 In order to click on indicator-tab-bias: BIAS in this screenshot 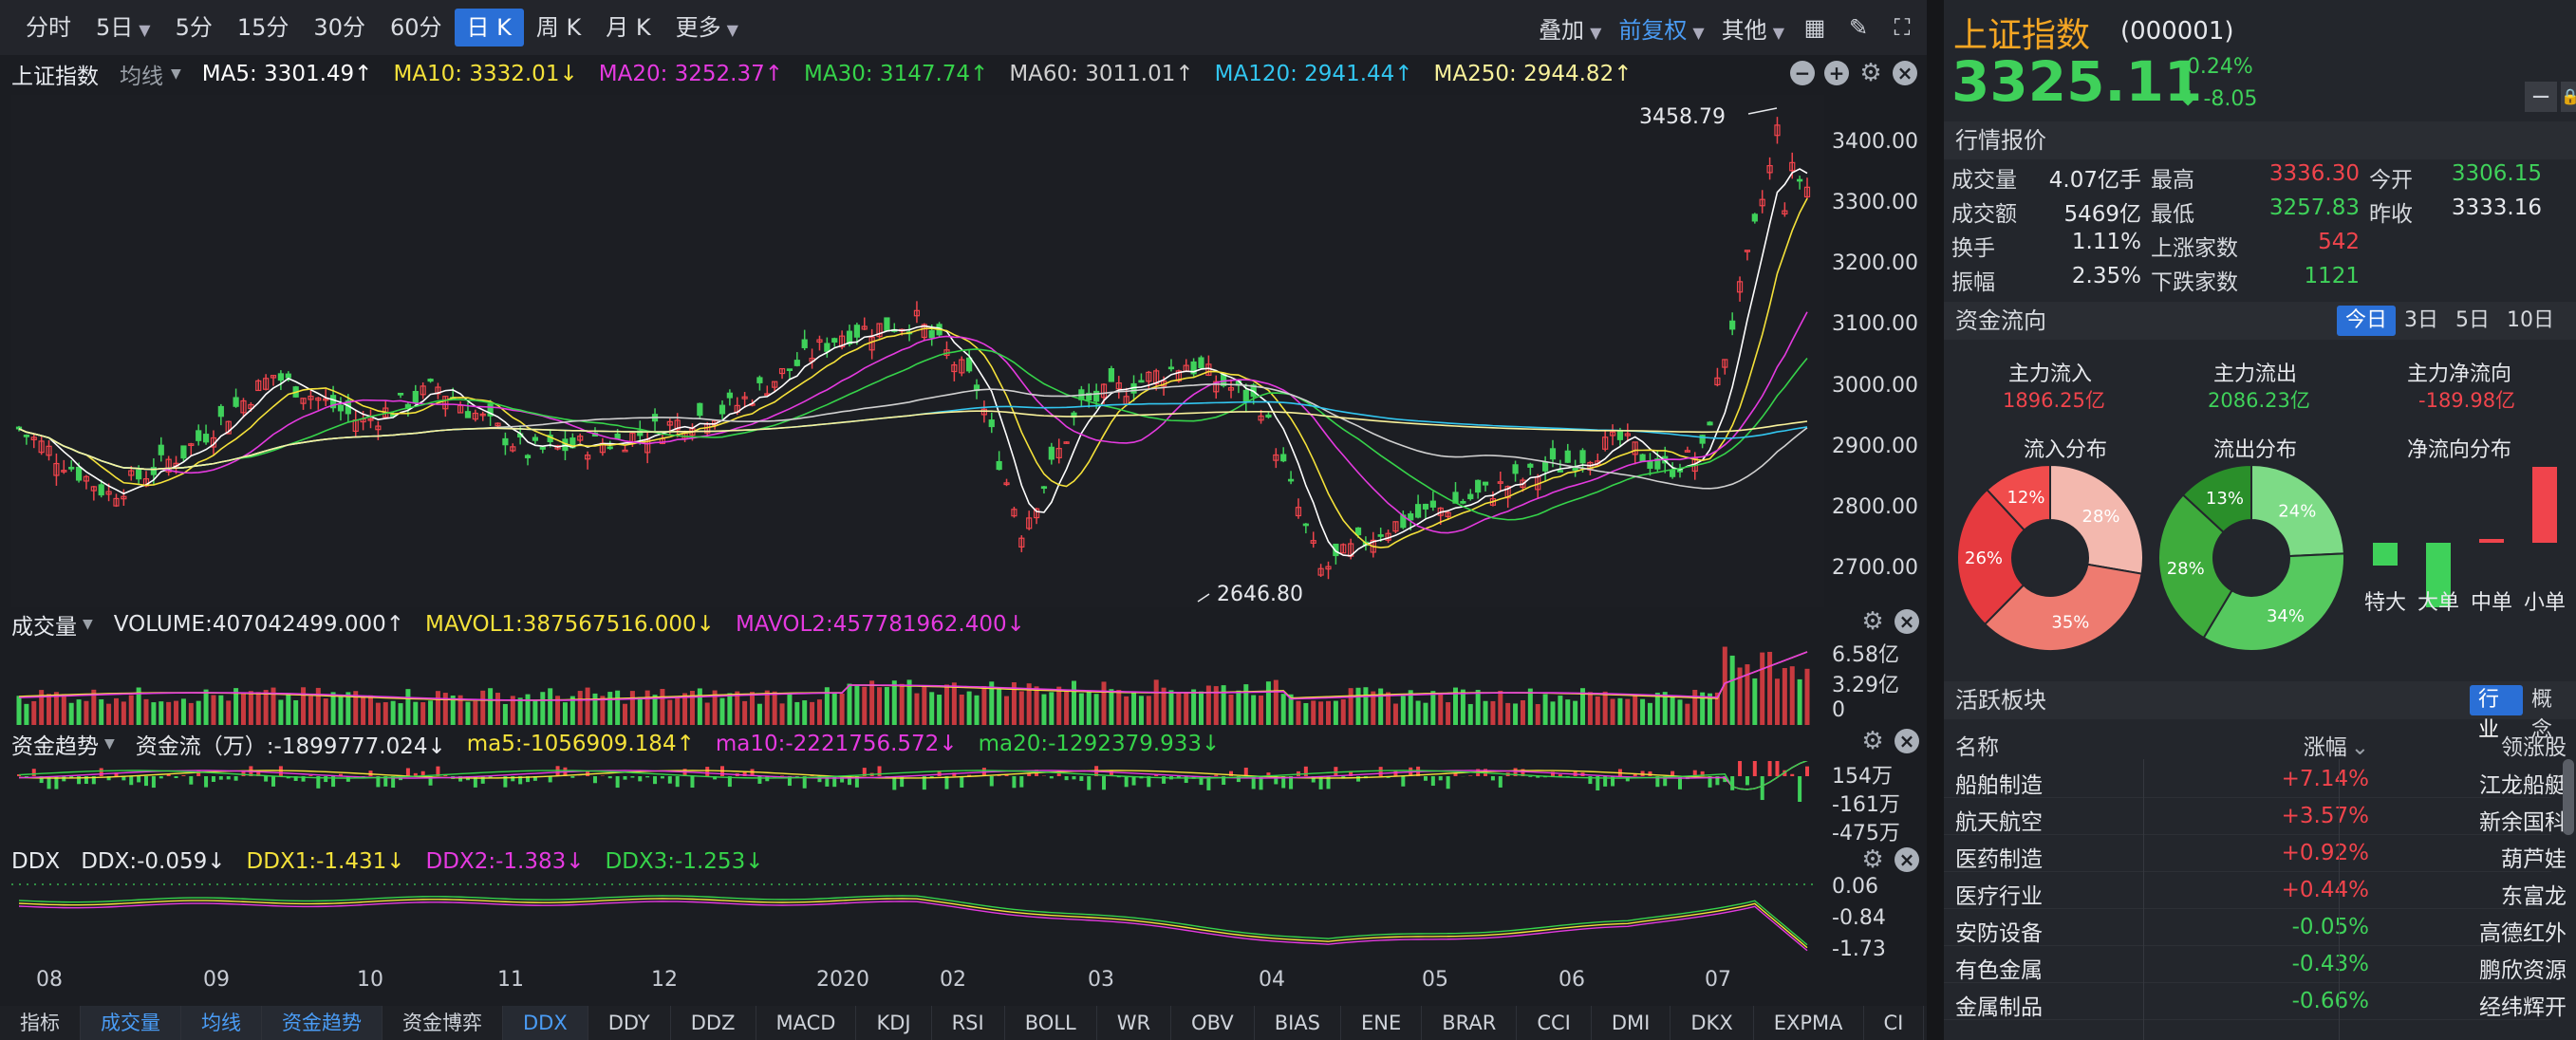, I will do `click(1298, 1023)`.